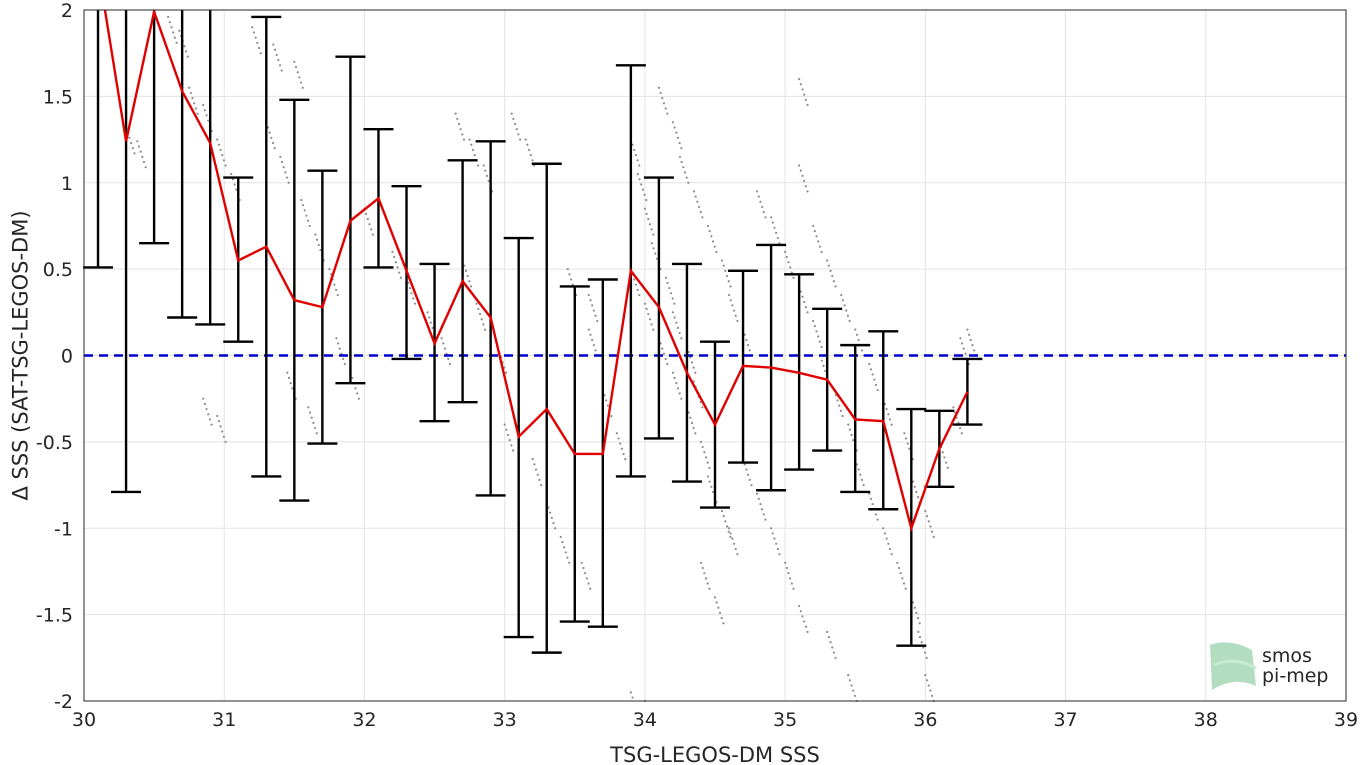 The width and height of the screenshot is (1360, 765). I want to click on logo-line1: smos, so click(1287, 656).